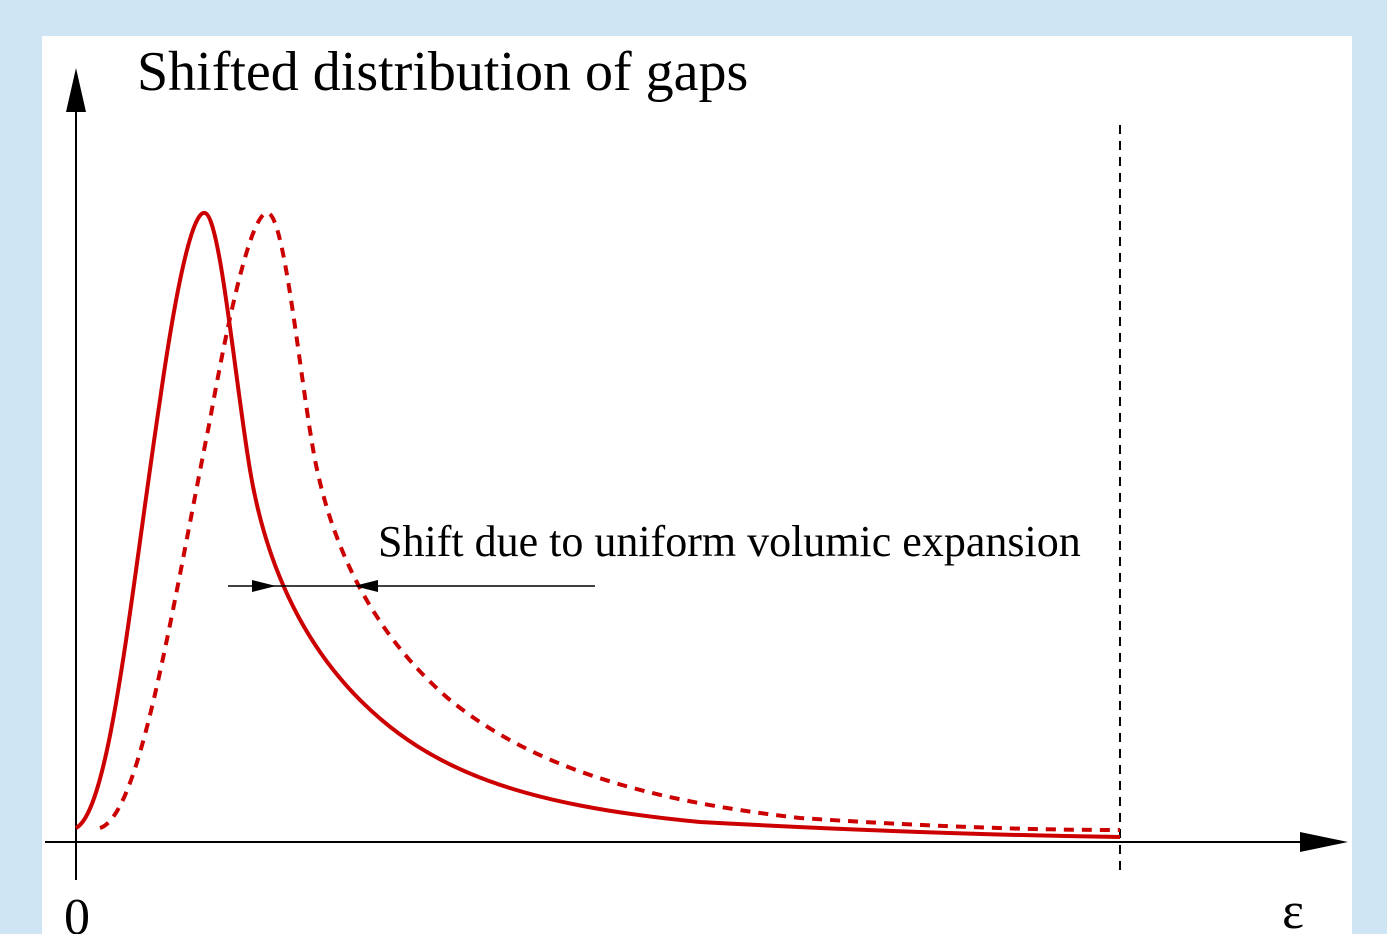 This screenshot has height=934, width=1387. I want to click on x-axis-label: ε, so click(1293, 908).